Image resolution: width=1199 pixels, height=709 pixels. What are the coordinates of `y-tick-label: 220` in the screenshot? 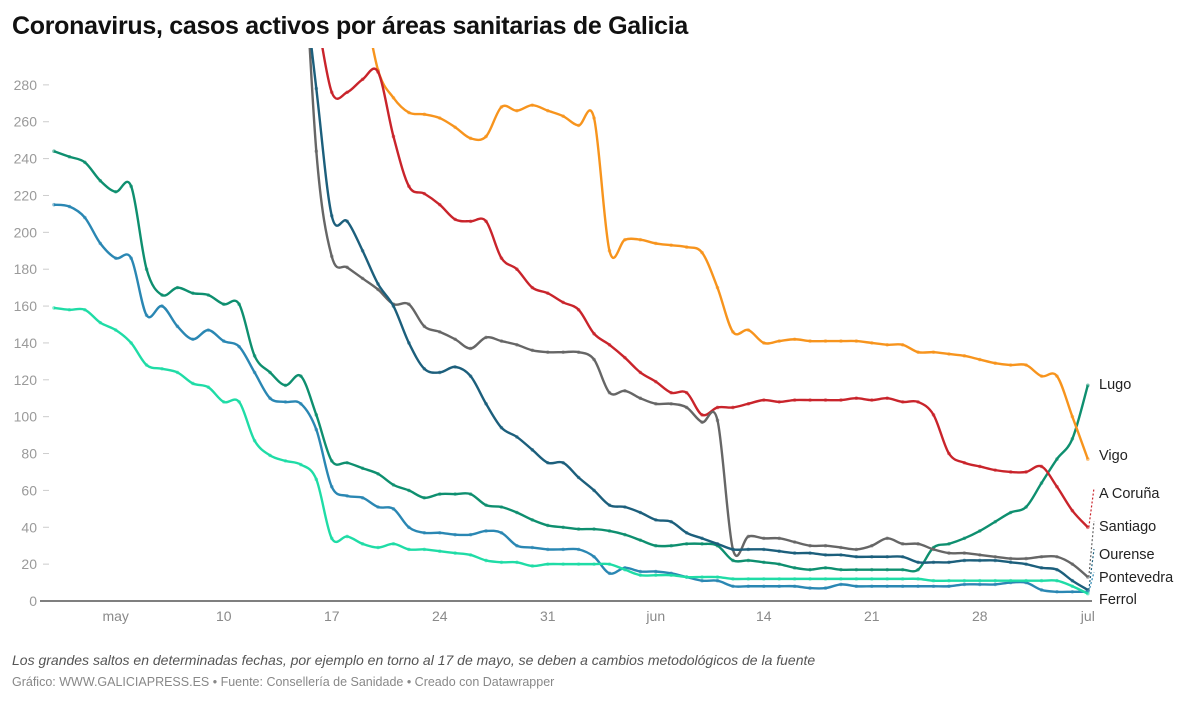 It's located at (26, 195).